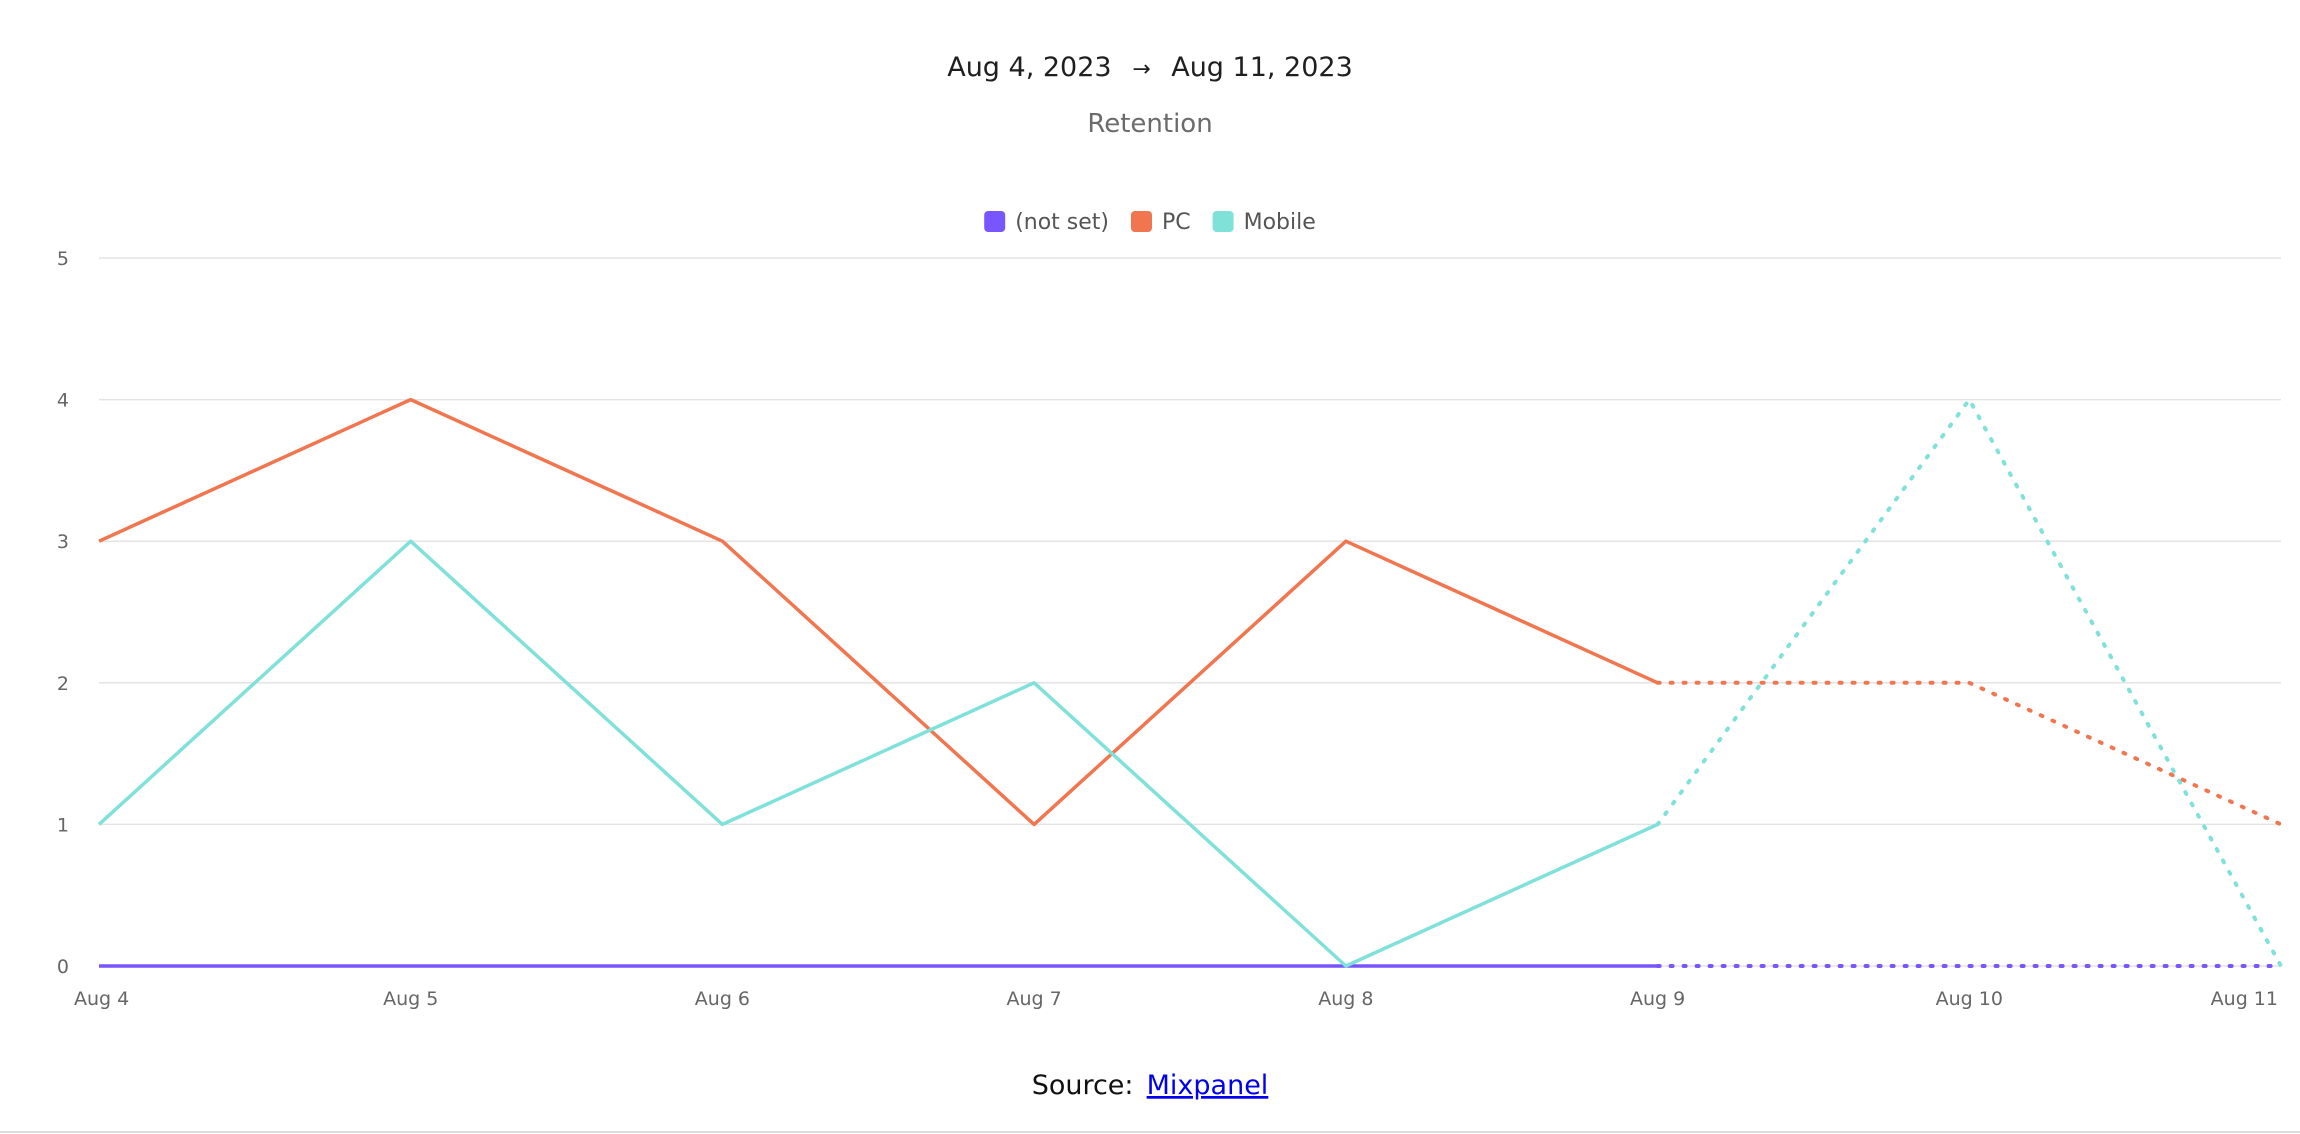 The height and width of the screenshot is (1134, 2300). Describe the element at coordinates (1141, 69) in the screenshot. I see `date-arrow: →` at that location.